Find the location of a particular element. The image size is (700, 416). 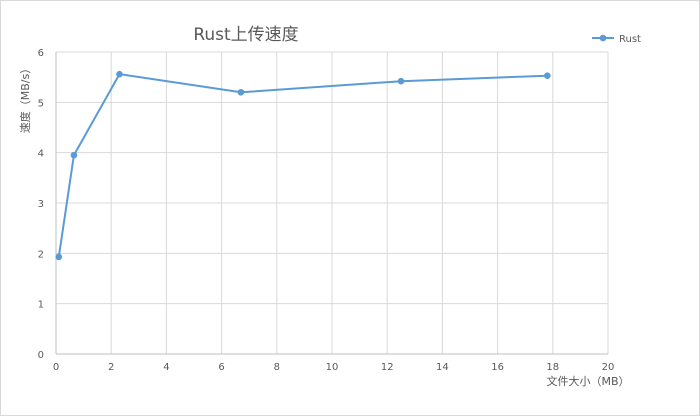

x-tick-label: 18 is located at coordinates (552, 367).